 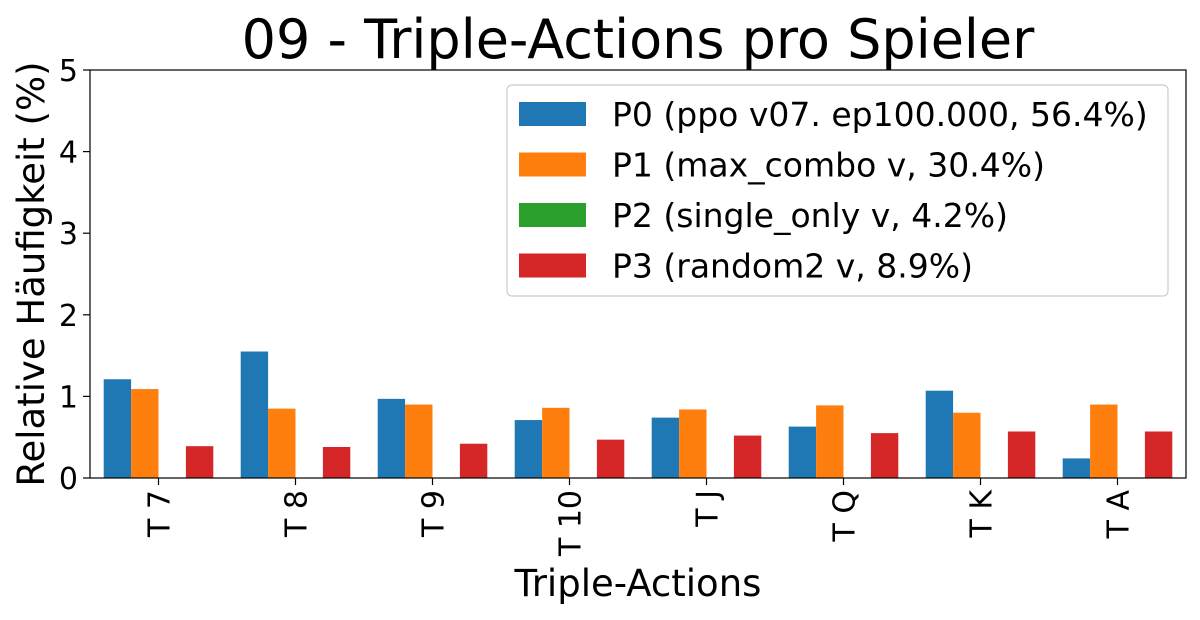 What do you see at coordinates (68, 153) in the screenshot?
I see `y-tick-label: 4` at bounding box center [68, 153].